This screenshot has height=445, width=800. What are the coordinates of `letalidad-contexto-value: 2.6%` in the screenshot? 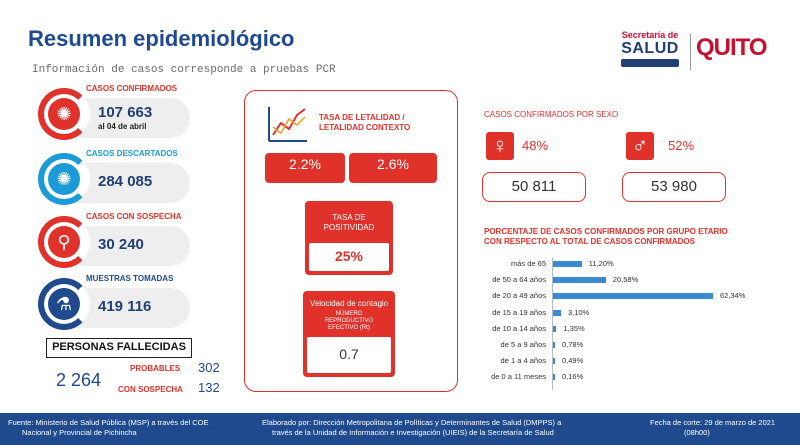 It's located at (393, 164).